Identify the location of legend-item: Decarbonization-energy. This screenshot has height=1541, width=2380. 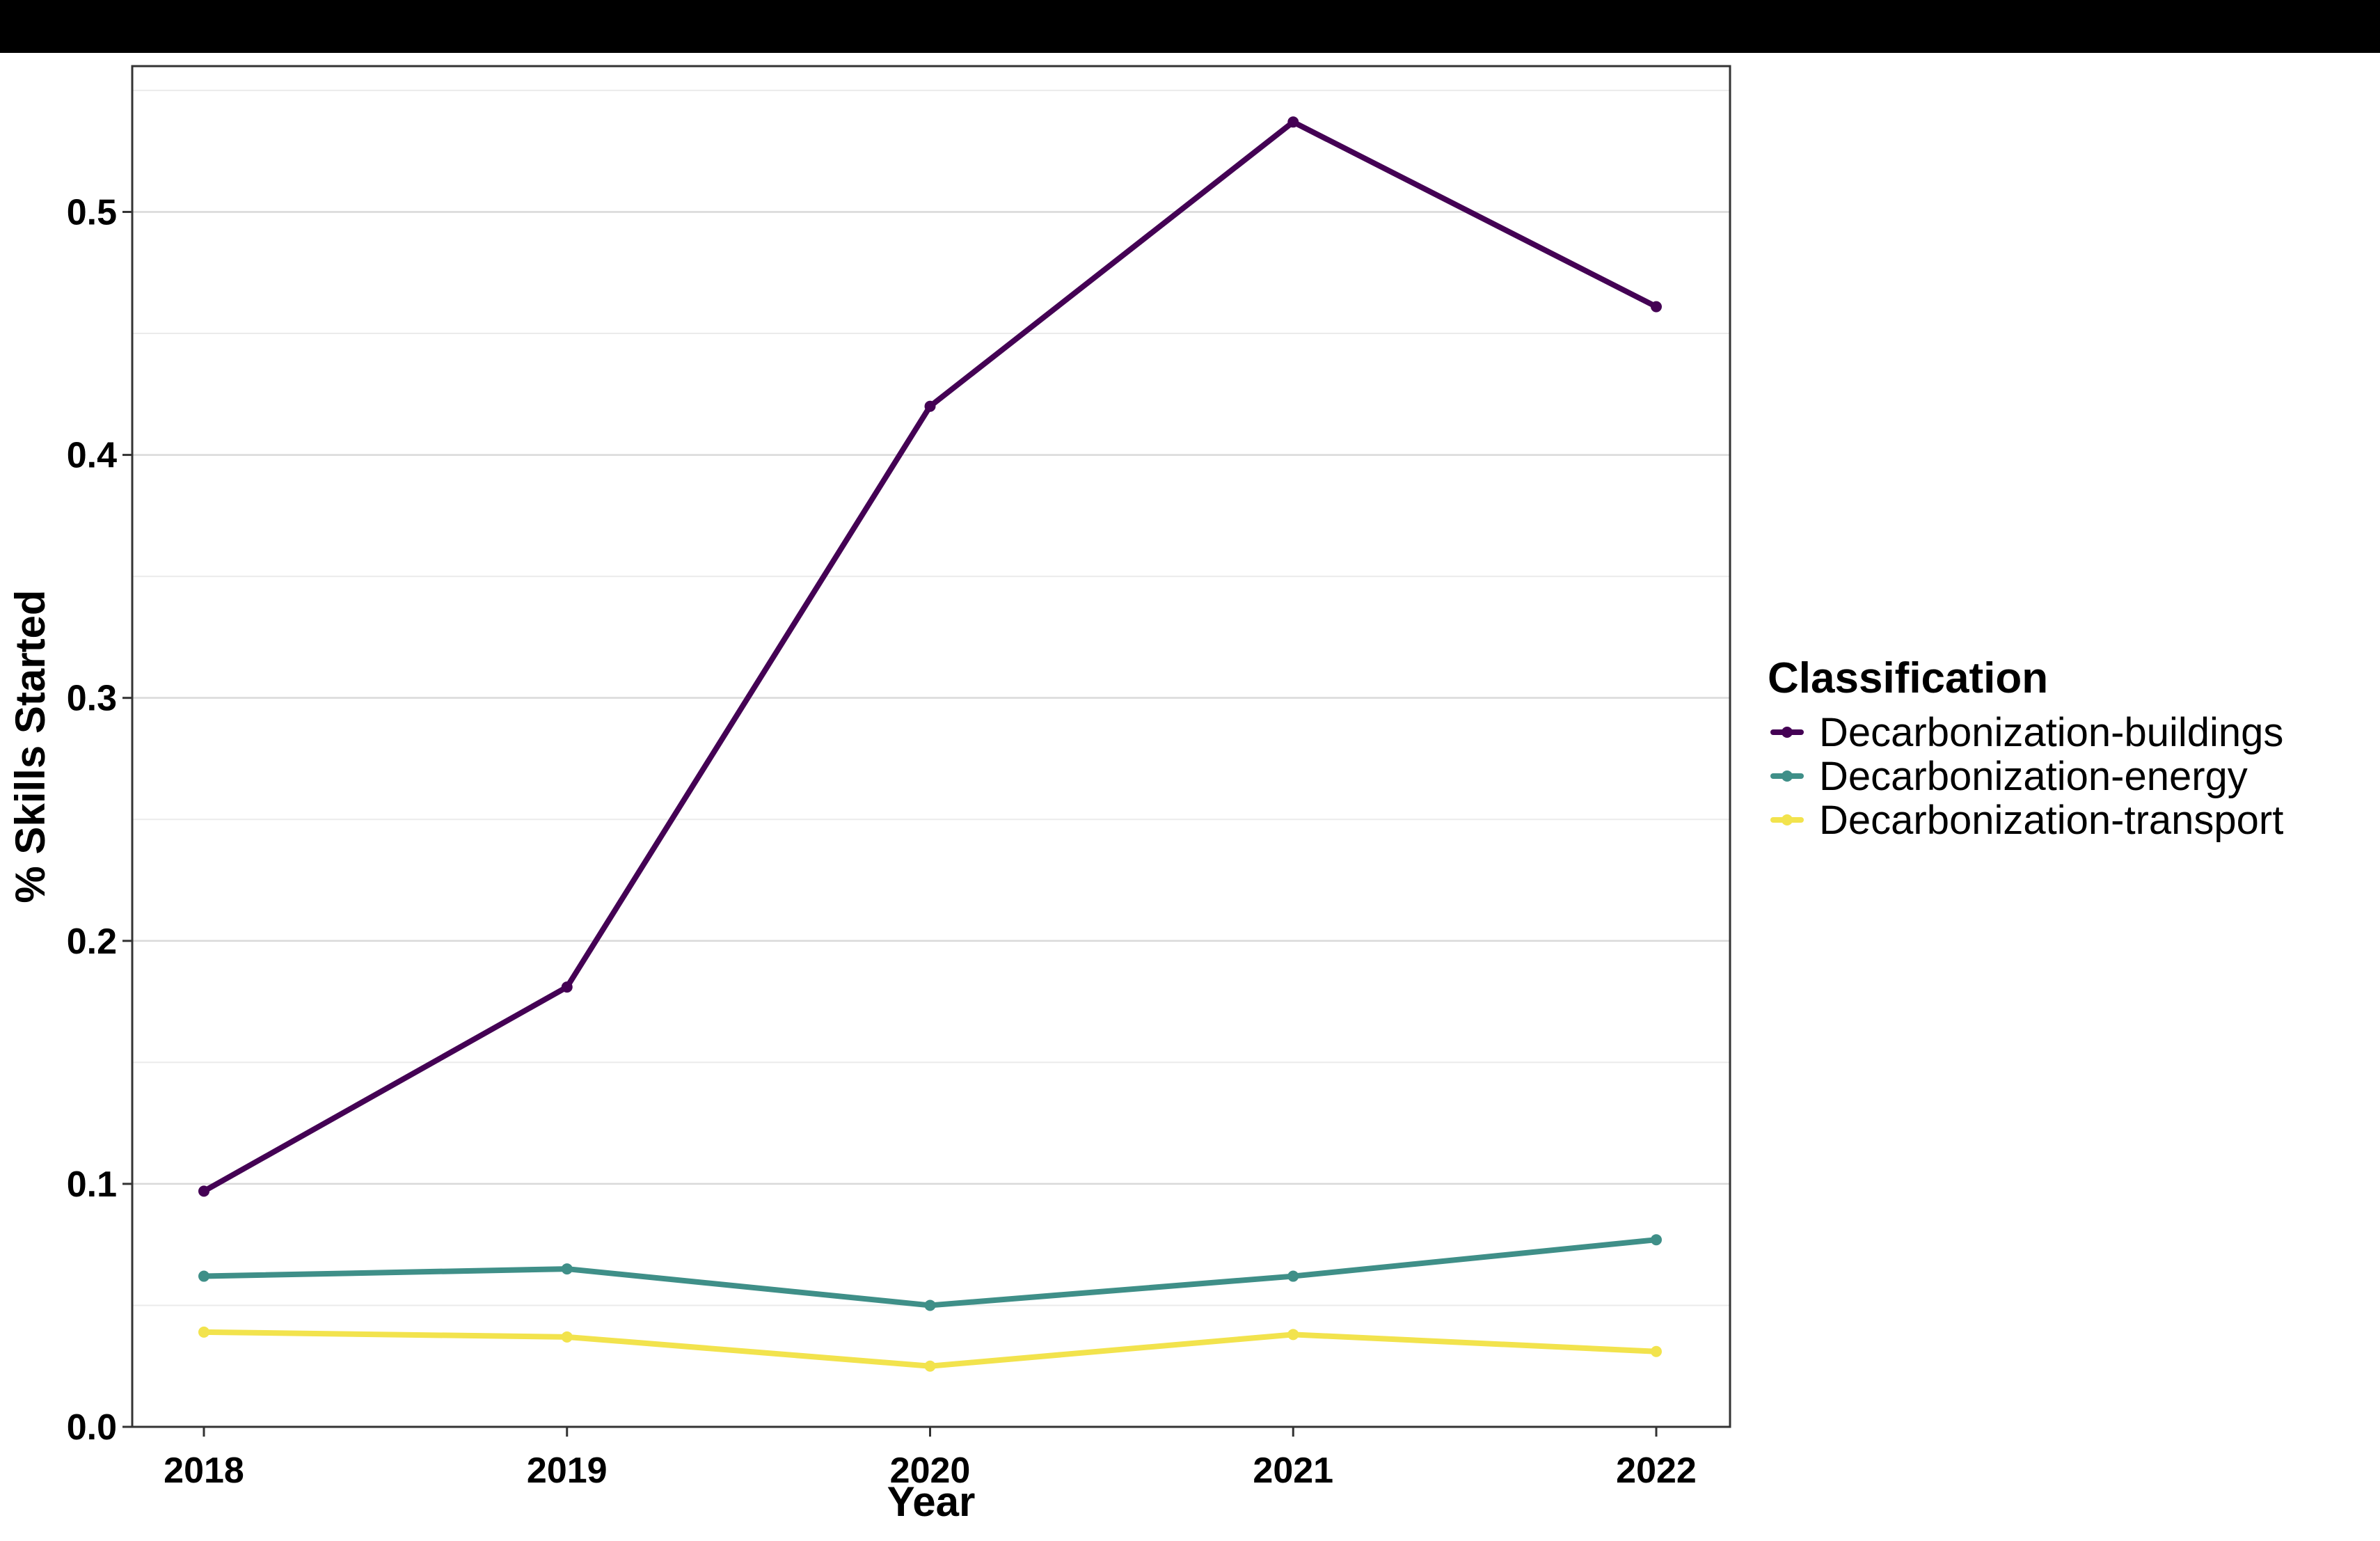
(2009, 776).